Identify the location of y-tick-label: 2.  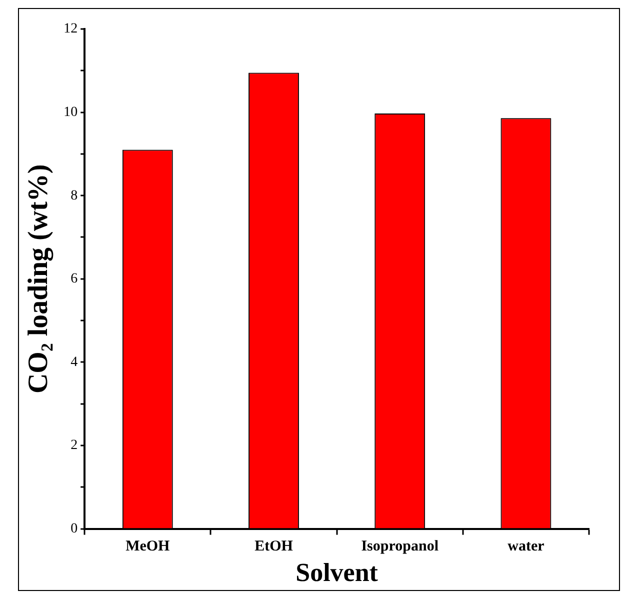
(74, 446).